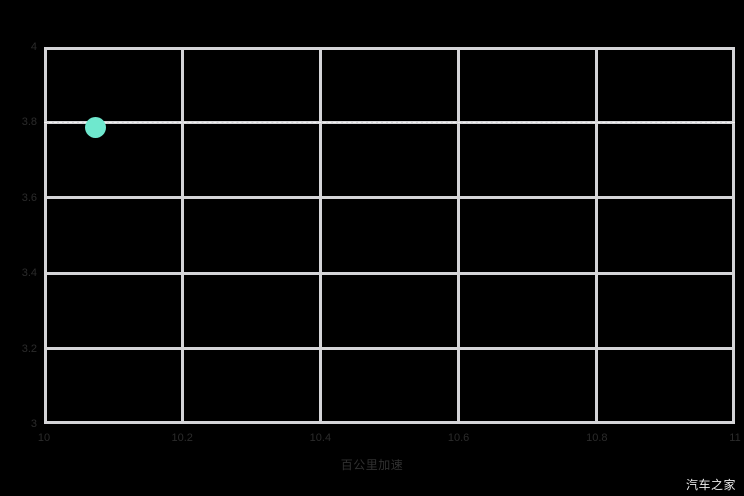  I want to click on x-axis-tick-label: 10.4, so click(320, 438).